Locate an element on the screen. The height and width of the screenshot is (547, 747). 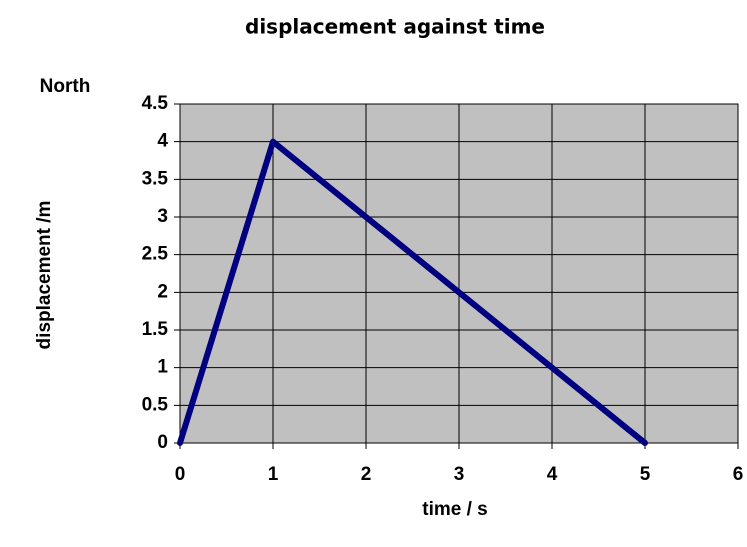
x-tick-label: 5 is located at coordinates (645, 474).